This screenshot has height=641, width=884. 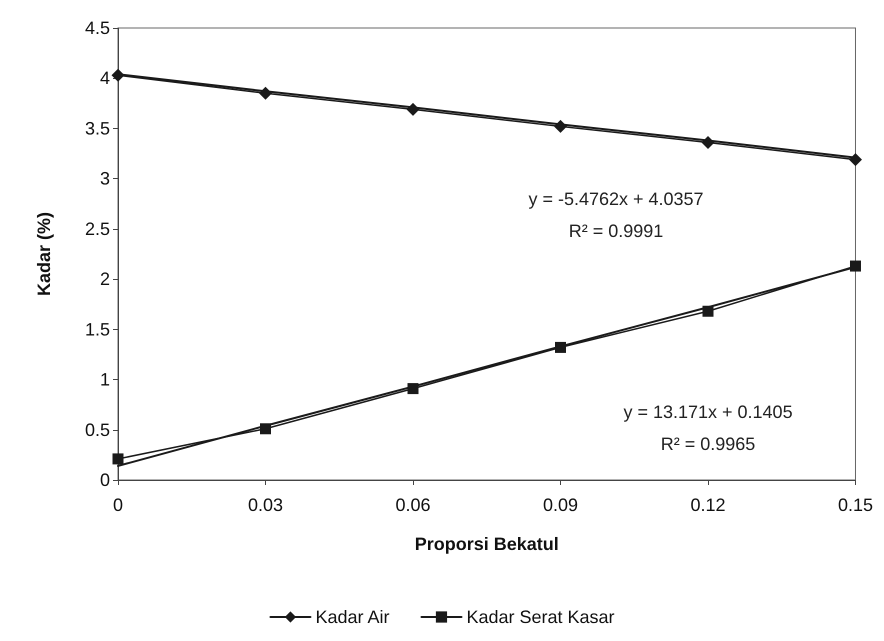 What do you see at coordinates (616, 215) in the screenshot?
I see `annotation: y = -5.4762x + 4.0357 R² = 0.9991` at bounding box center [616, 215].